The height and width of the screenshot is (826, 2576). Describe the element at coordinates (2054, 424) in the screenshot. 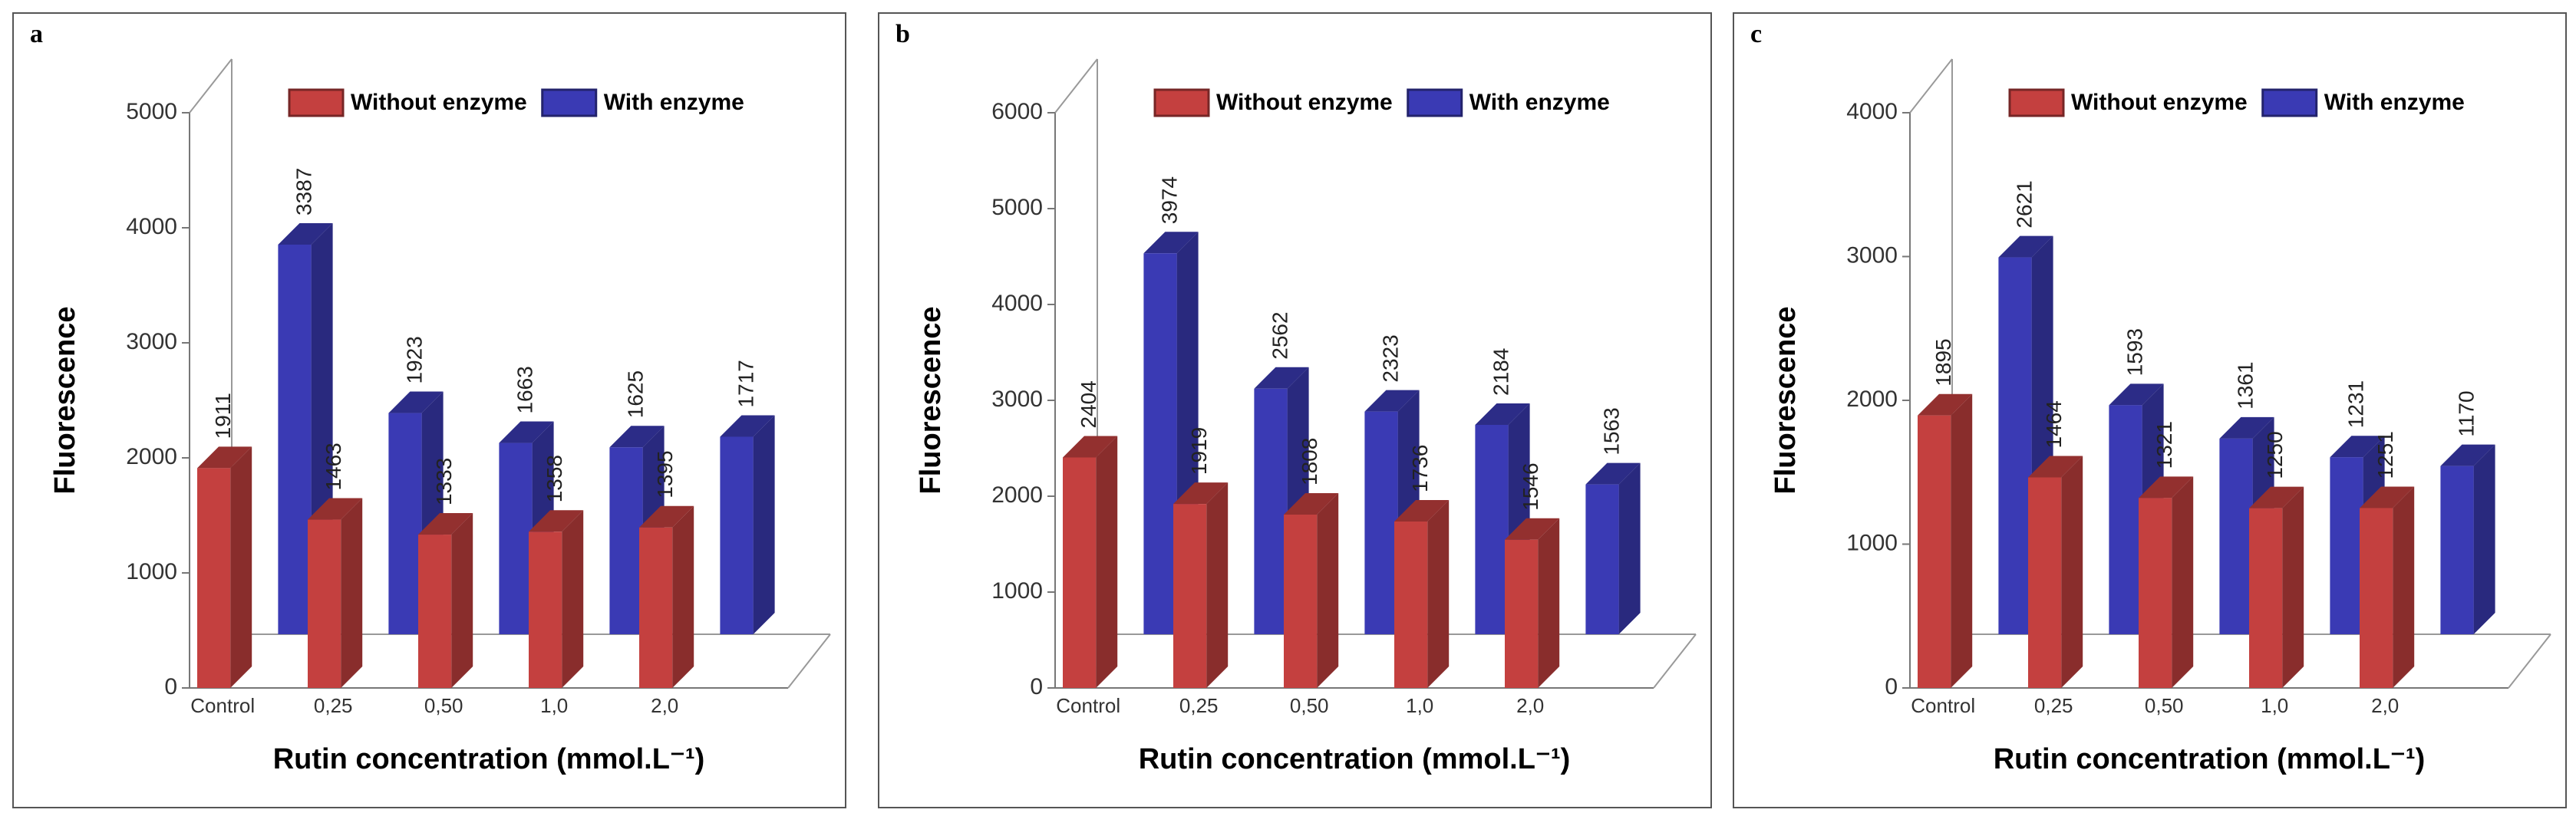

I see `value-label: 1464` at that location.